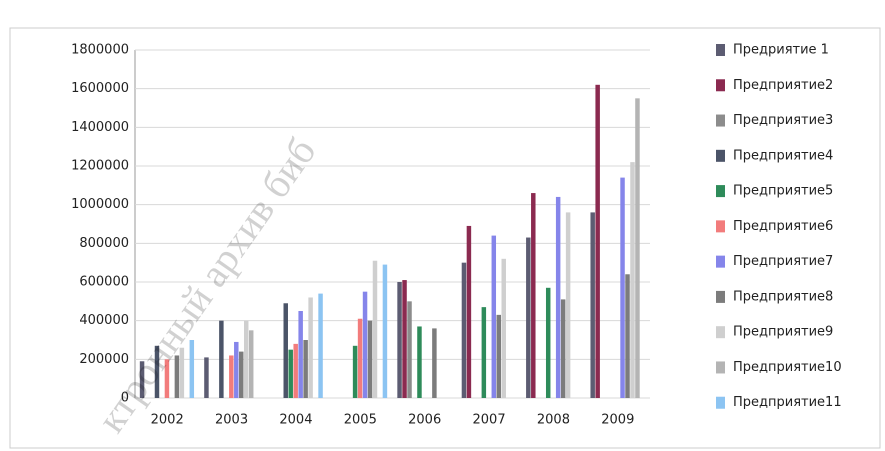  Describe the element at coordinates (783, 85) in the screenshot. I see `legend-label: Предприятие2` at that location.